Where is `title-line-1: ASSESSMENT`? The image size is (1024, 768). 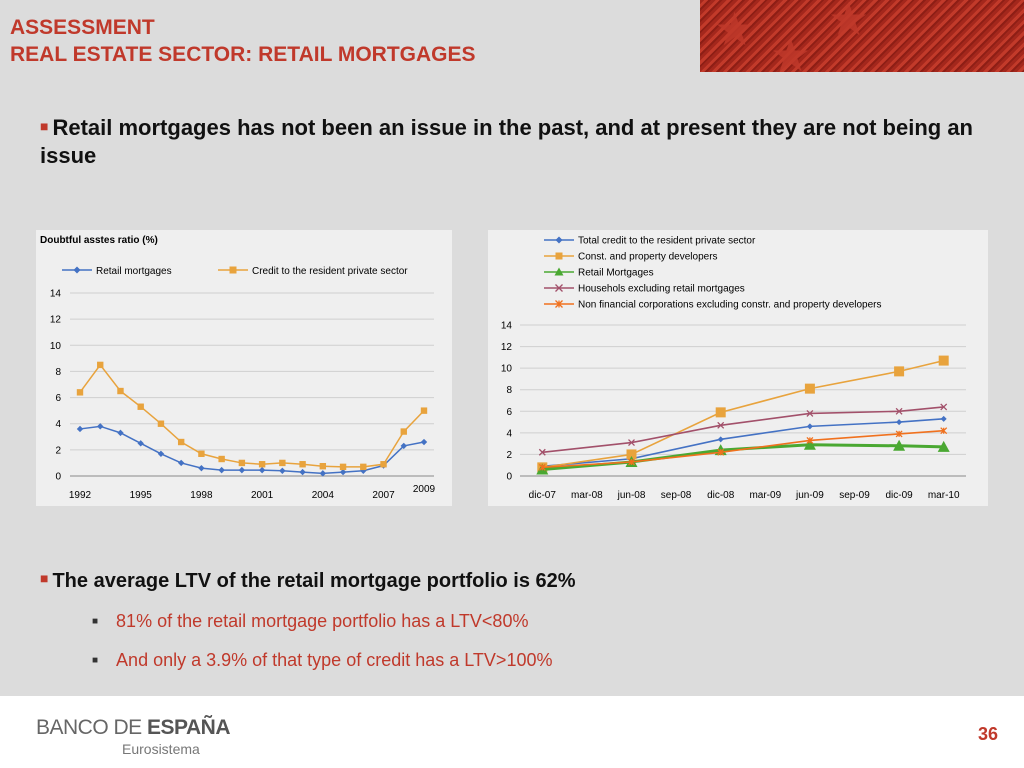
title-line-1: ASSESSMENT is located at coordinates (82, 27).